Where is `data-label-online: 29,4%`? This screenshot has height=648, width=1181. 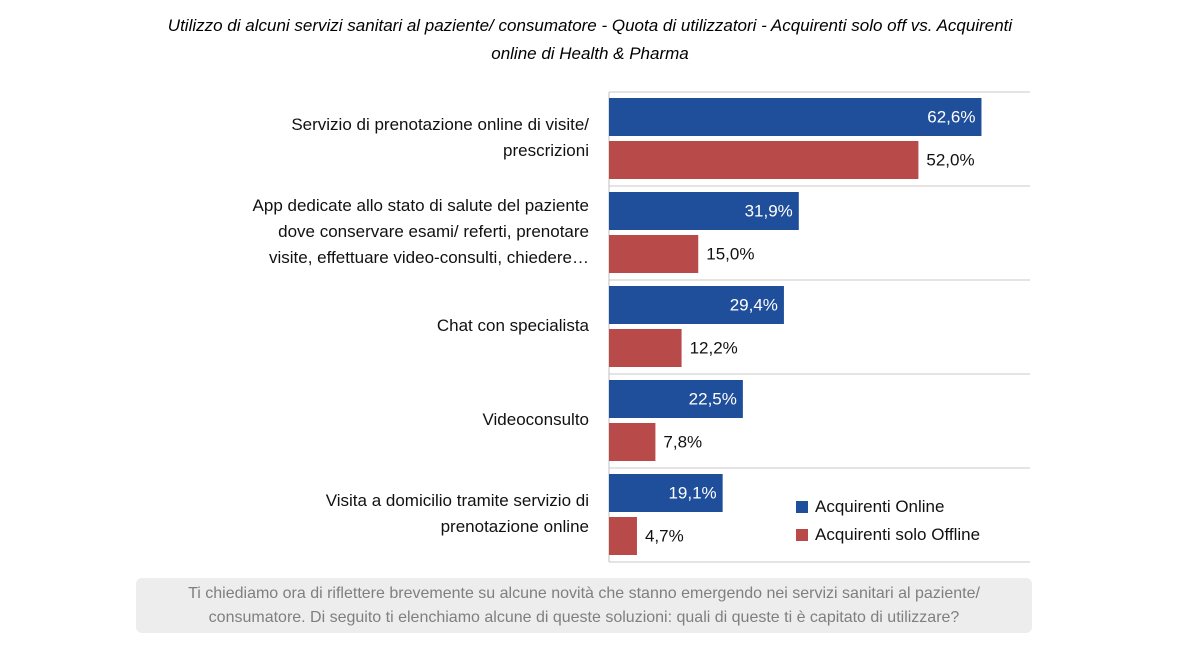
data-label-online: 29,4% is located at coordinates (754, 304).